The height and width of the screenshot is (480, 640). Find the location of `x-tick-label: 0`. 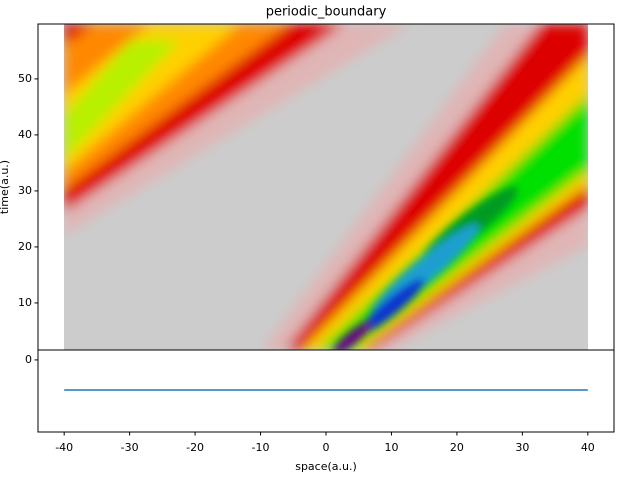

x-tick-label: 0 is located at coordinates (326, 447).